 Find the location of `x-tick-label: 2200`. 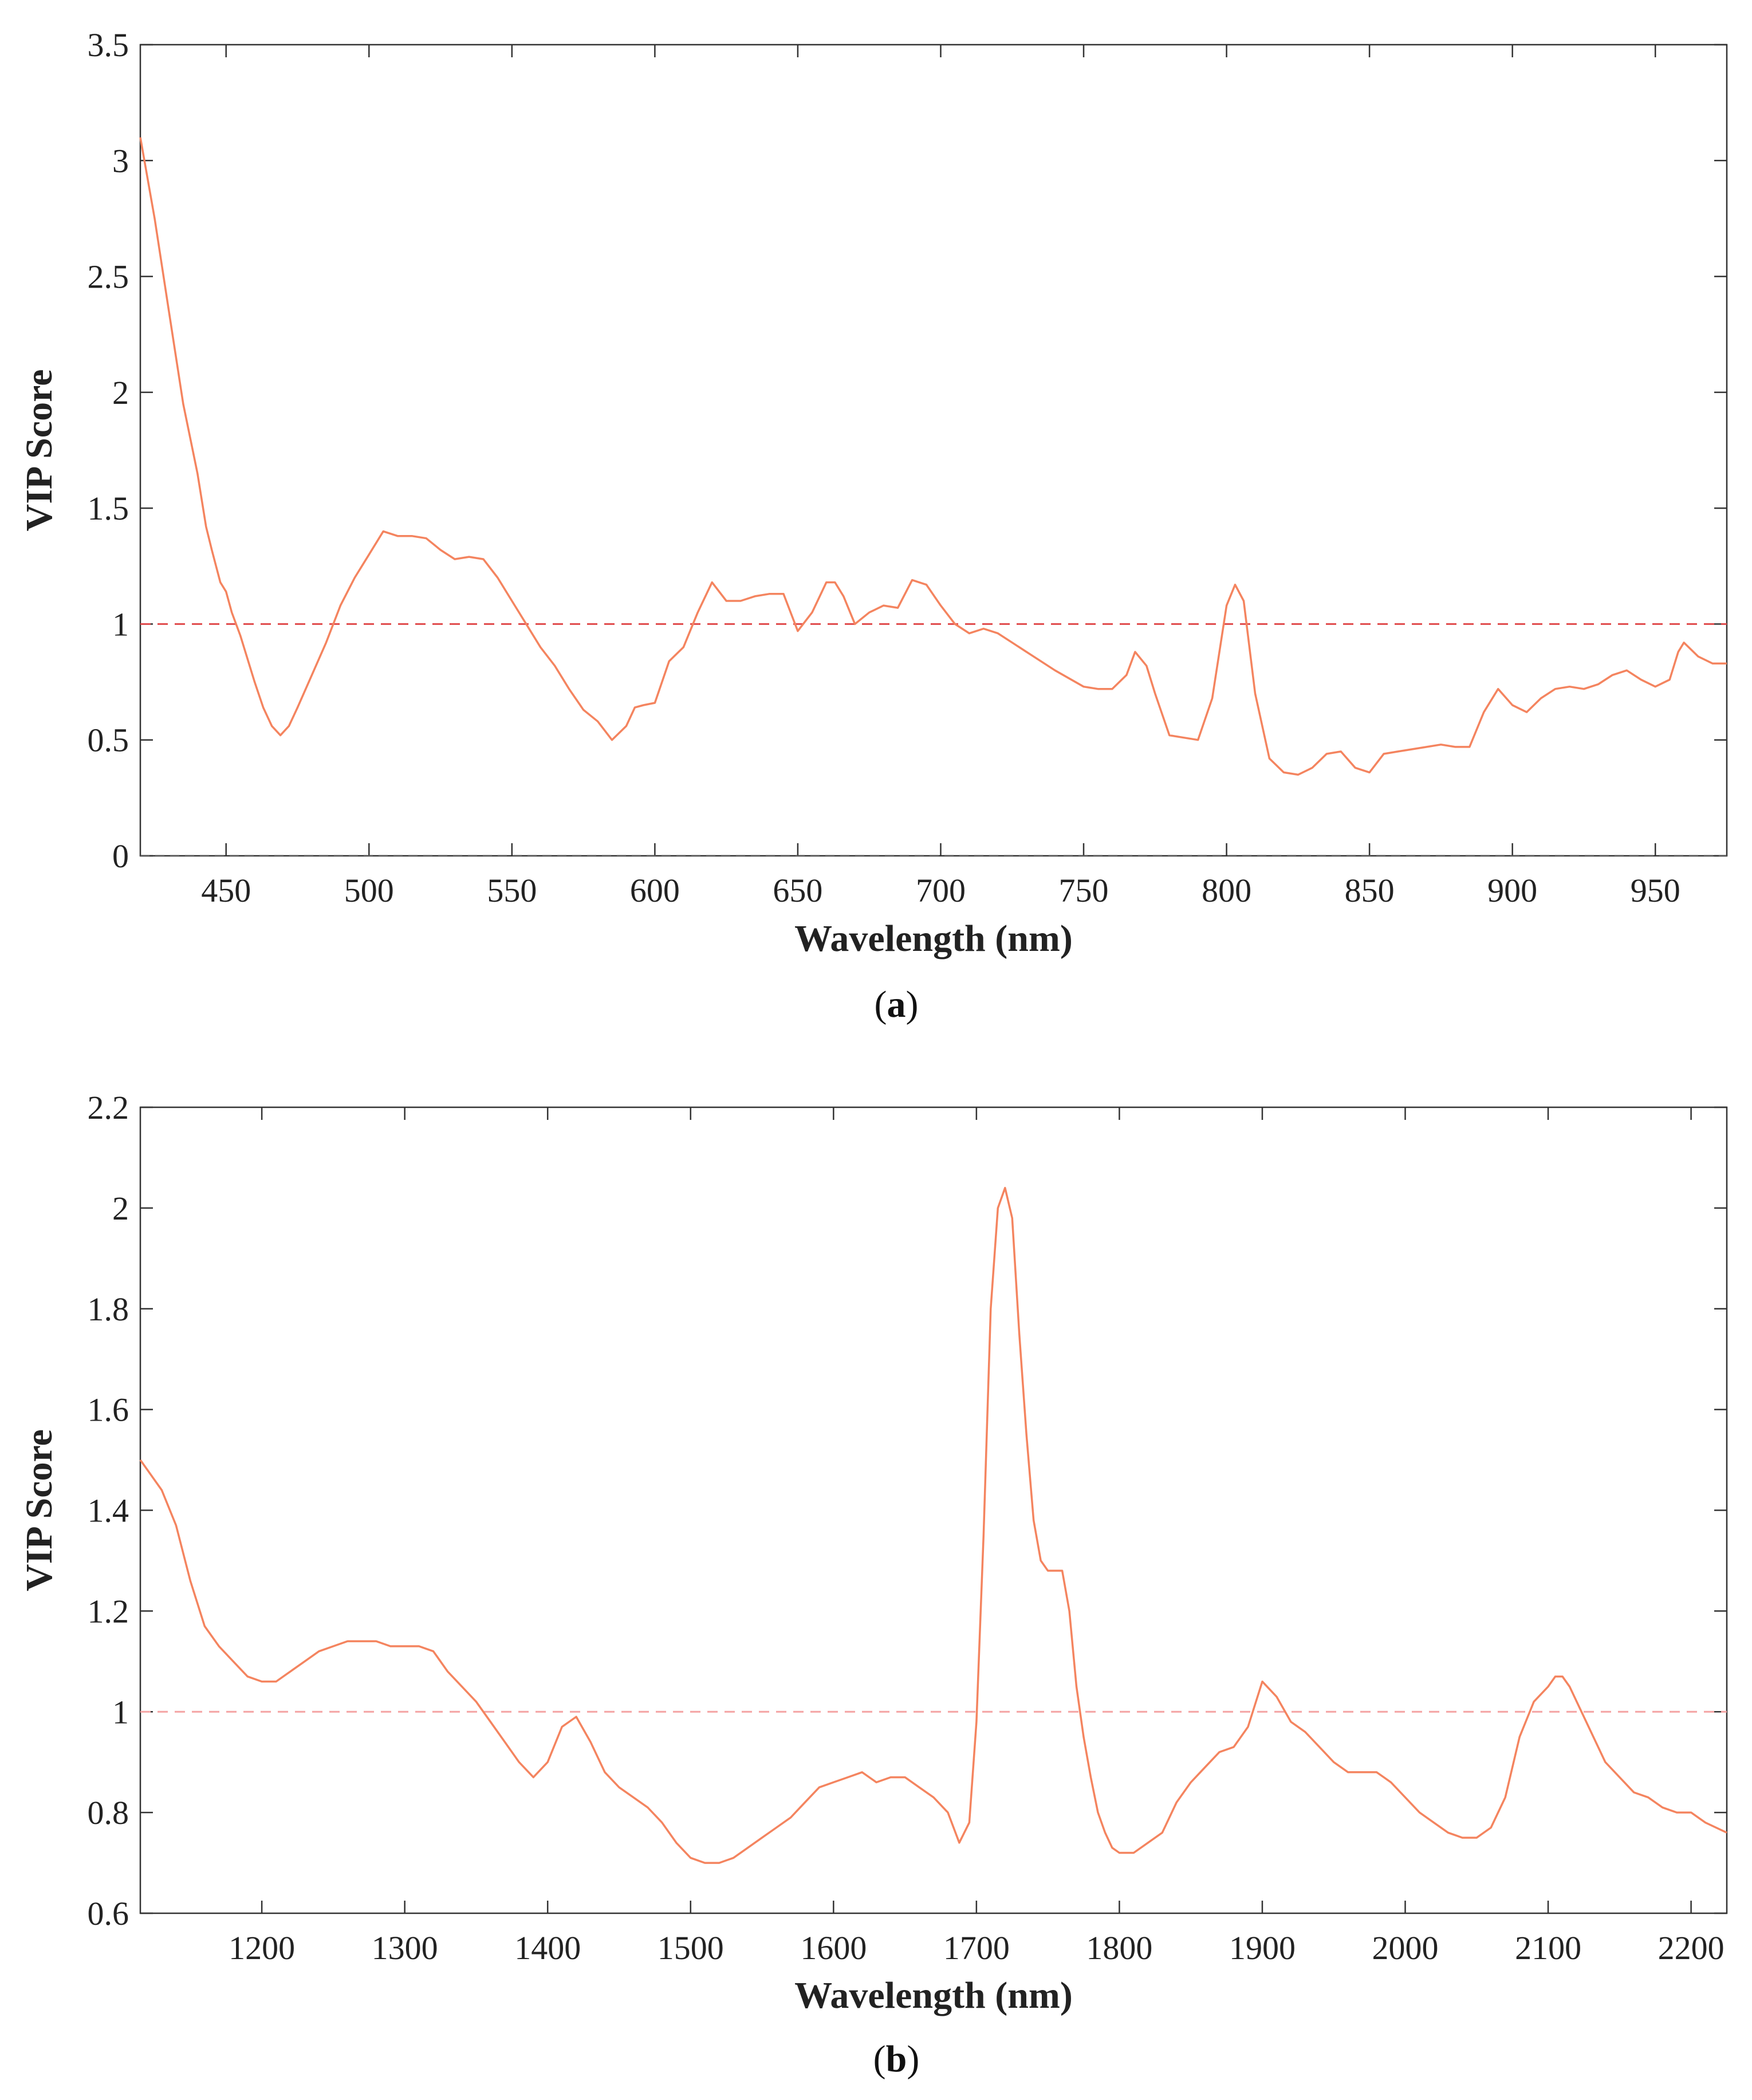

x-tick-label: 2200 is located at coordinates (1691, 1948).